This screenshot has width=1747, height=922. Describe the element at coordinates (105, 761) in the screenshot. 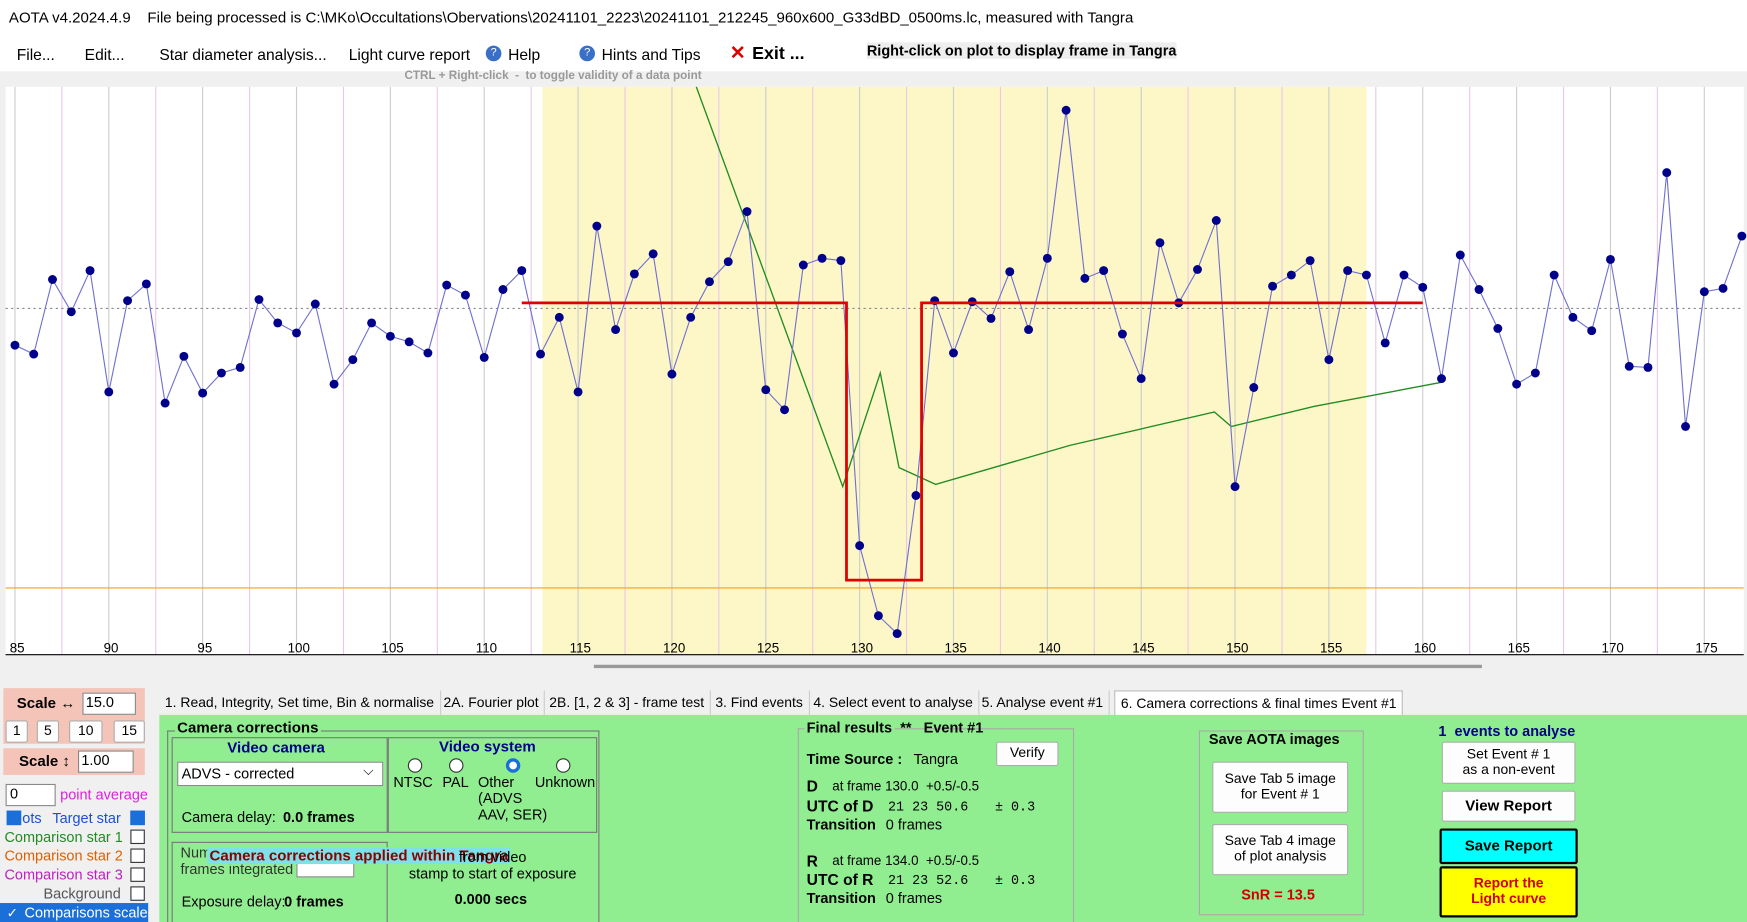

I see `spin-input: 1.00` at that location.